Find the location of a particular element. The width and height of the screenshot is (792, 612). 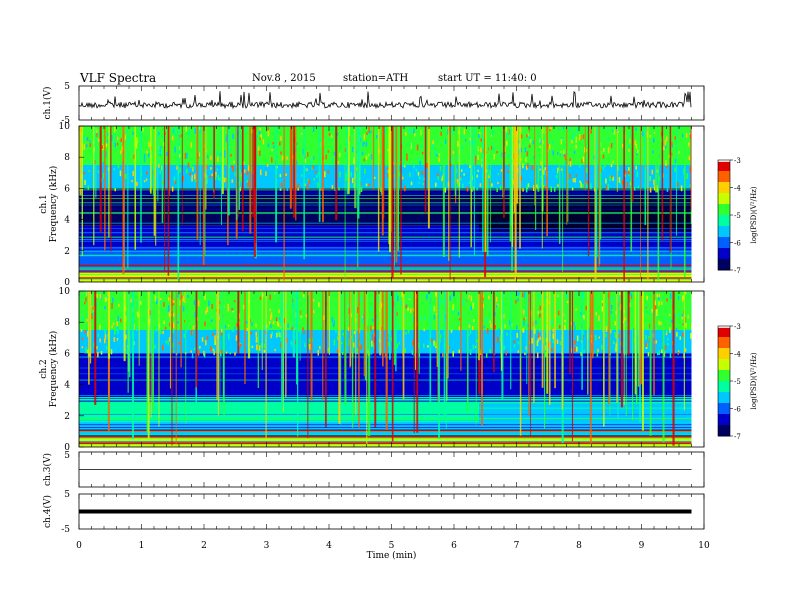

x-tick-label: 5 is located at coordinates (392, 546).